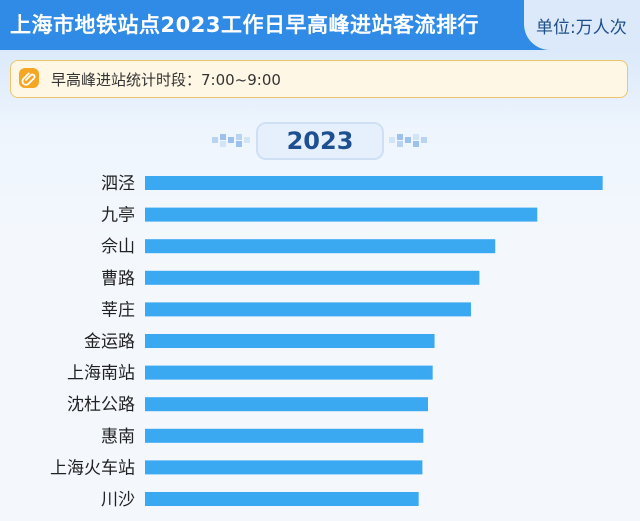 This screenshot has height=521, width=640. I want to click on year-text: 2023, so click(320, 141).